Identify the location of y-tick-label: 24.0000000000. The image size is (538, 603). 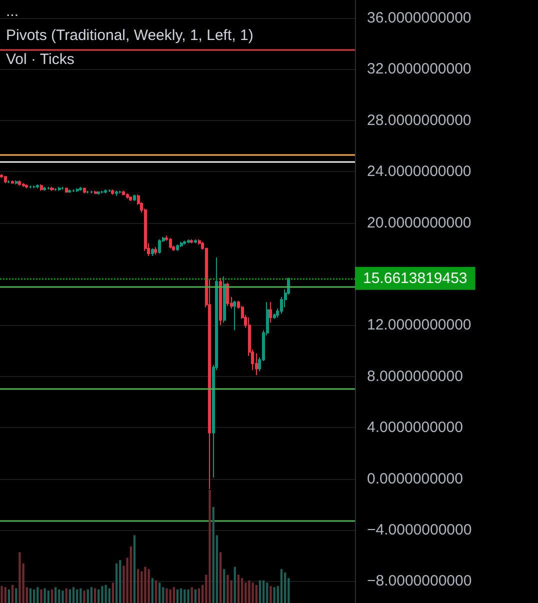
(419, 171).